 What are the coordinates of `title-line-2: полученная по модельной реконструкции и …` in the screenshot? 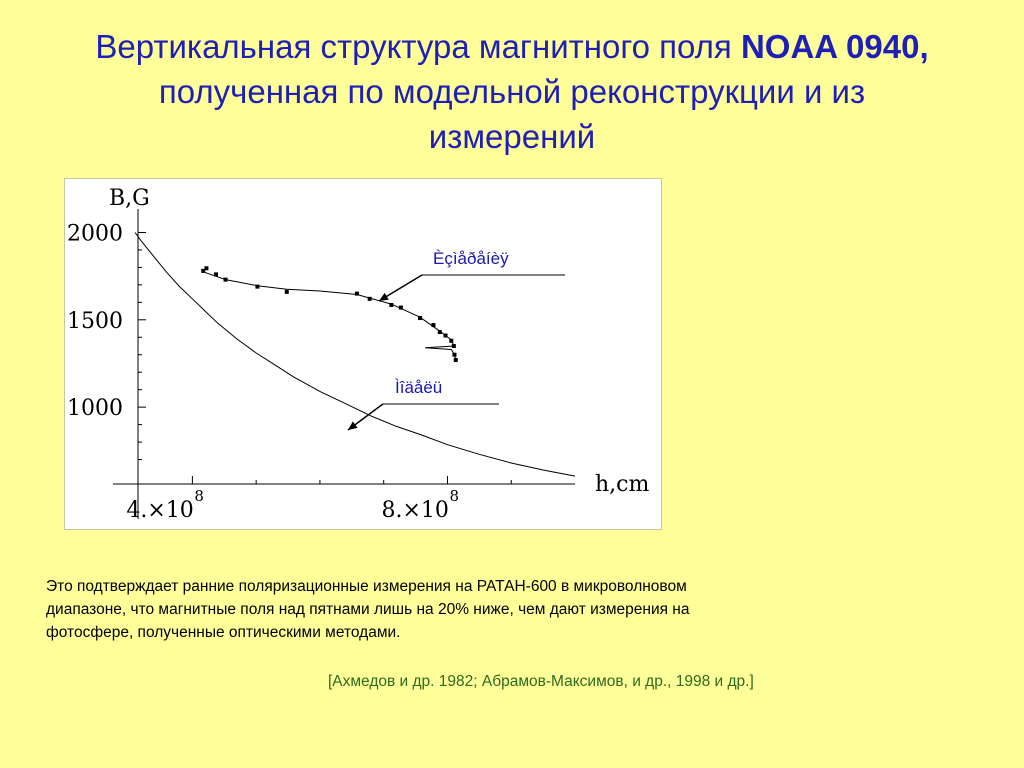 It's located at (512, 91).